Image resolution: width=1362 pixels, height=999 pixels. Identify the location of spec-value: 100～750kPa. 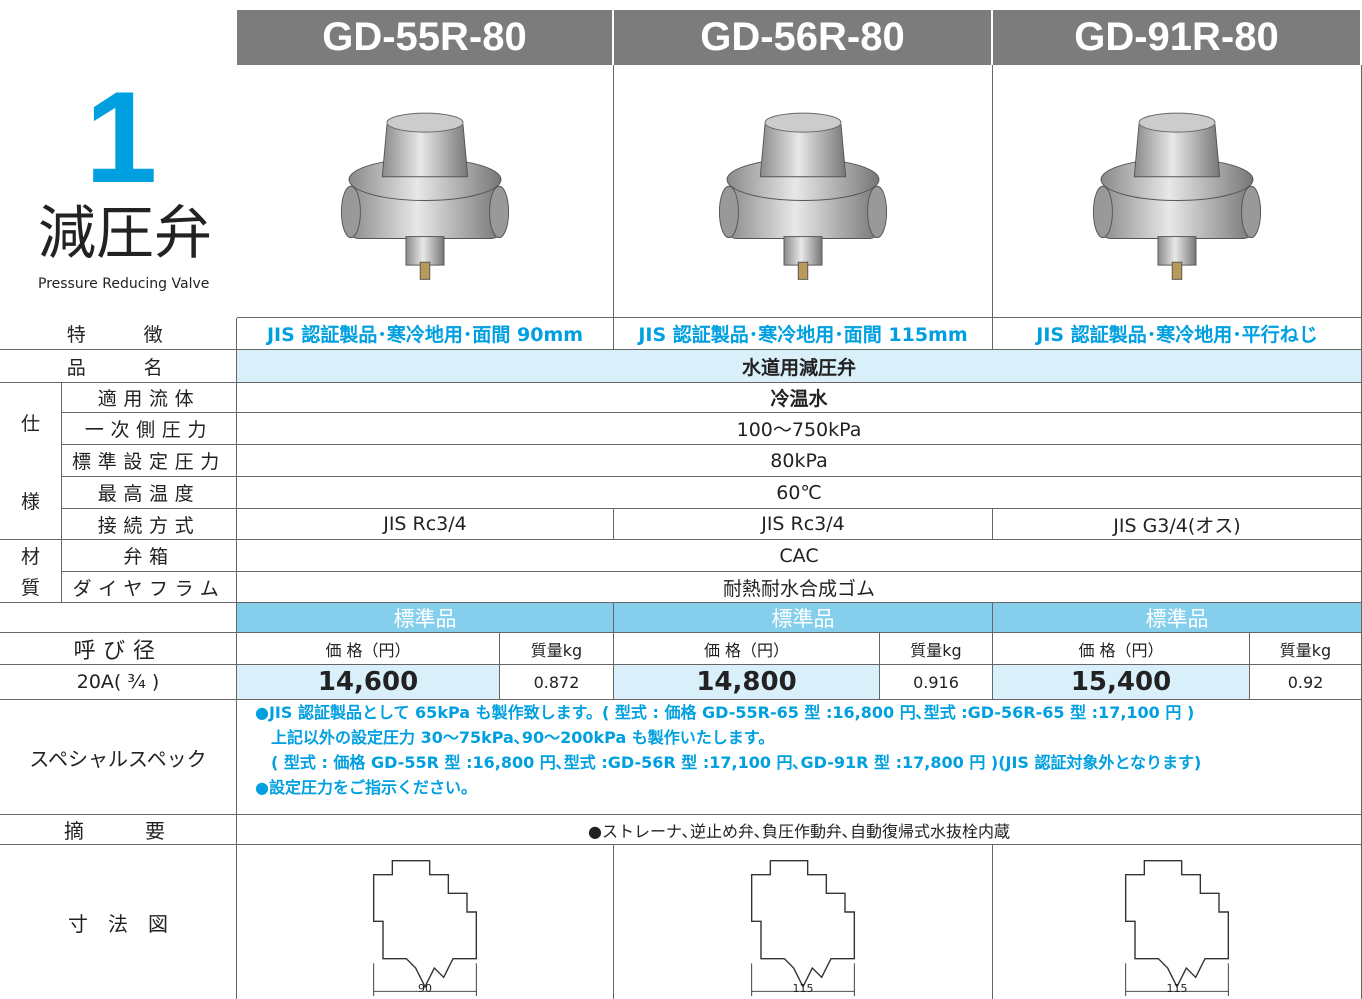
(799, 429).